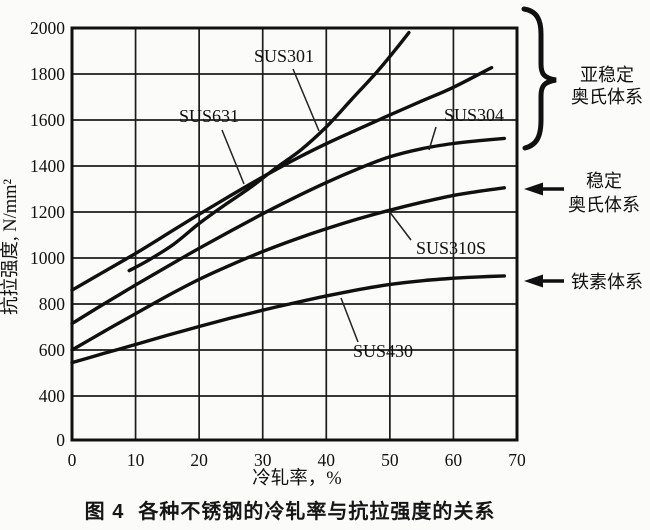  Describe the element at coordinates (47, 258) in the screenshot. I see `y-tick-label: 1000` at that location.